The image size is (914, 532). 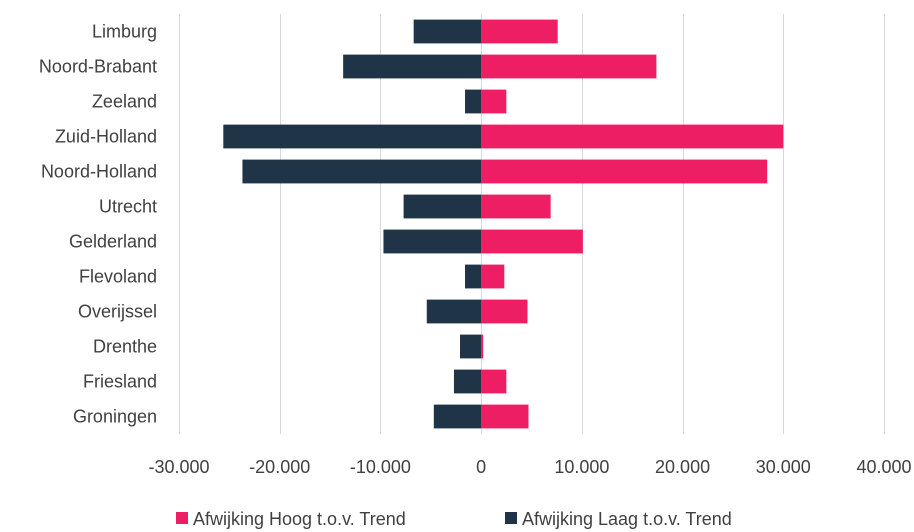 What do you see at coordinates (99, 172) in the screenshot?
I see `category-label: Noord-Holland` at bounding box center [99, 172].